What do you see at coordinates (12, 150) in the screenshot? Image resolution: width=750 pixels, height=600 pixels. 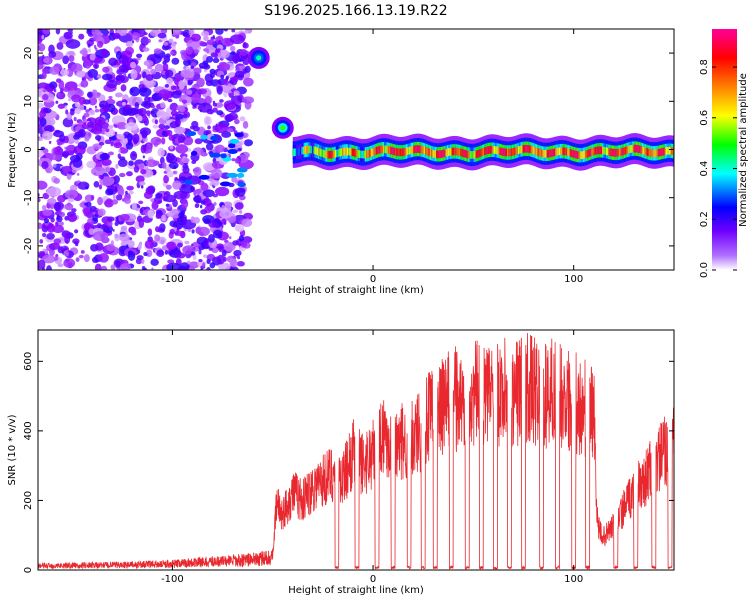 I see `spectrogram-y-label: Frequency (Hz)` at bounding box center [12, 150].